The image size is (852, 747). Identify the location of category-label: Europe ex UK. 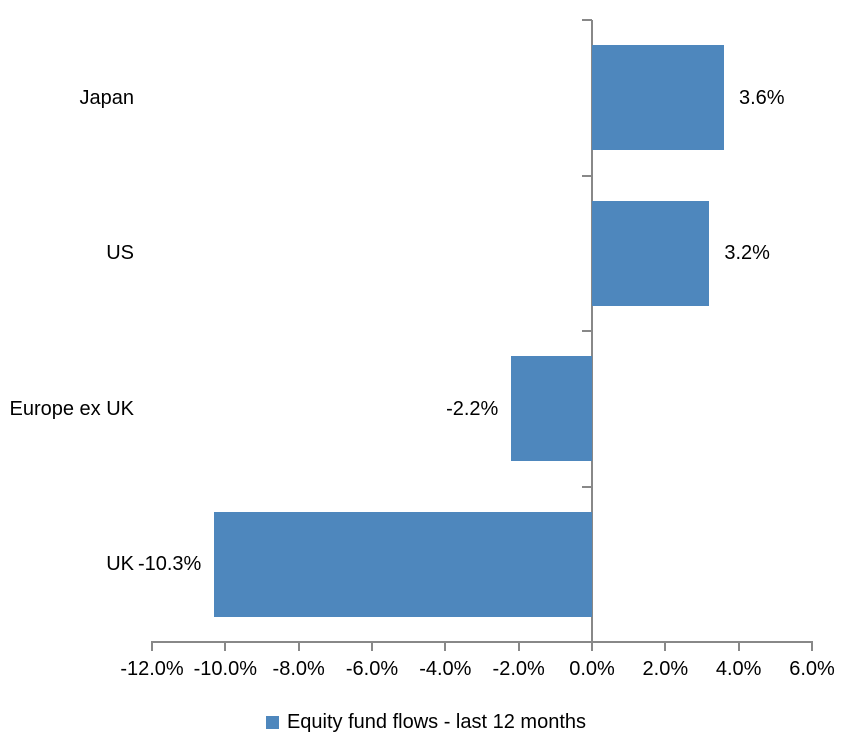
(71, 408).